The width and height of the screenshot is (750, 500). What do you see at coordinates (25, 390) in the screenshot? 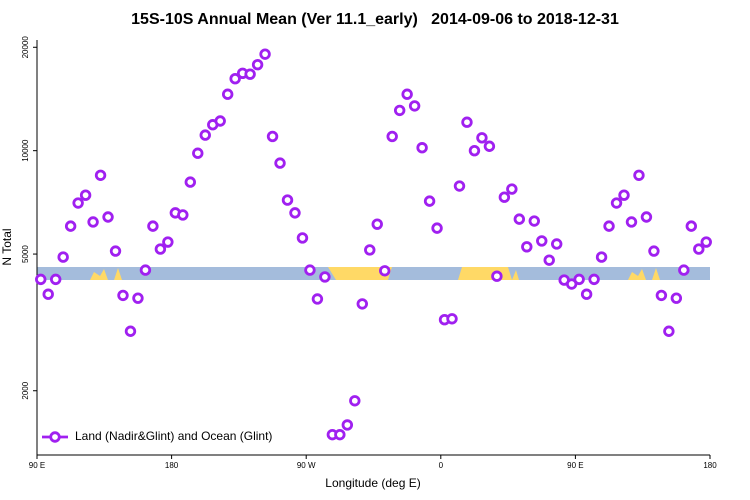
I see `y-tick-label: 2000` at bounding box center [25, 390].